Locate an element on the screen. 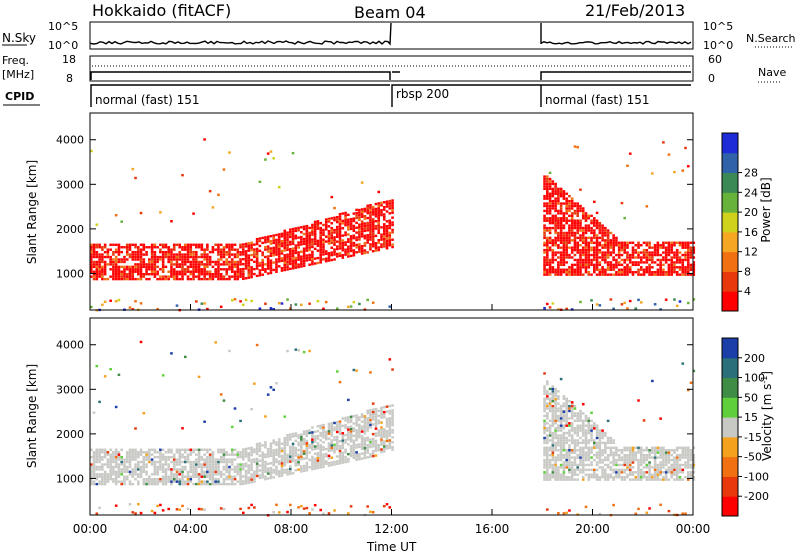  time-tick-label: 12:00 is located at coordinates (391, 529).